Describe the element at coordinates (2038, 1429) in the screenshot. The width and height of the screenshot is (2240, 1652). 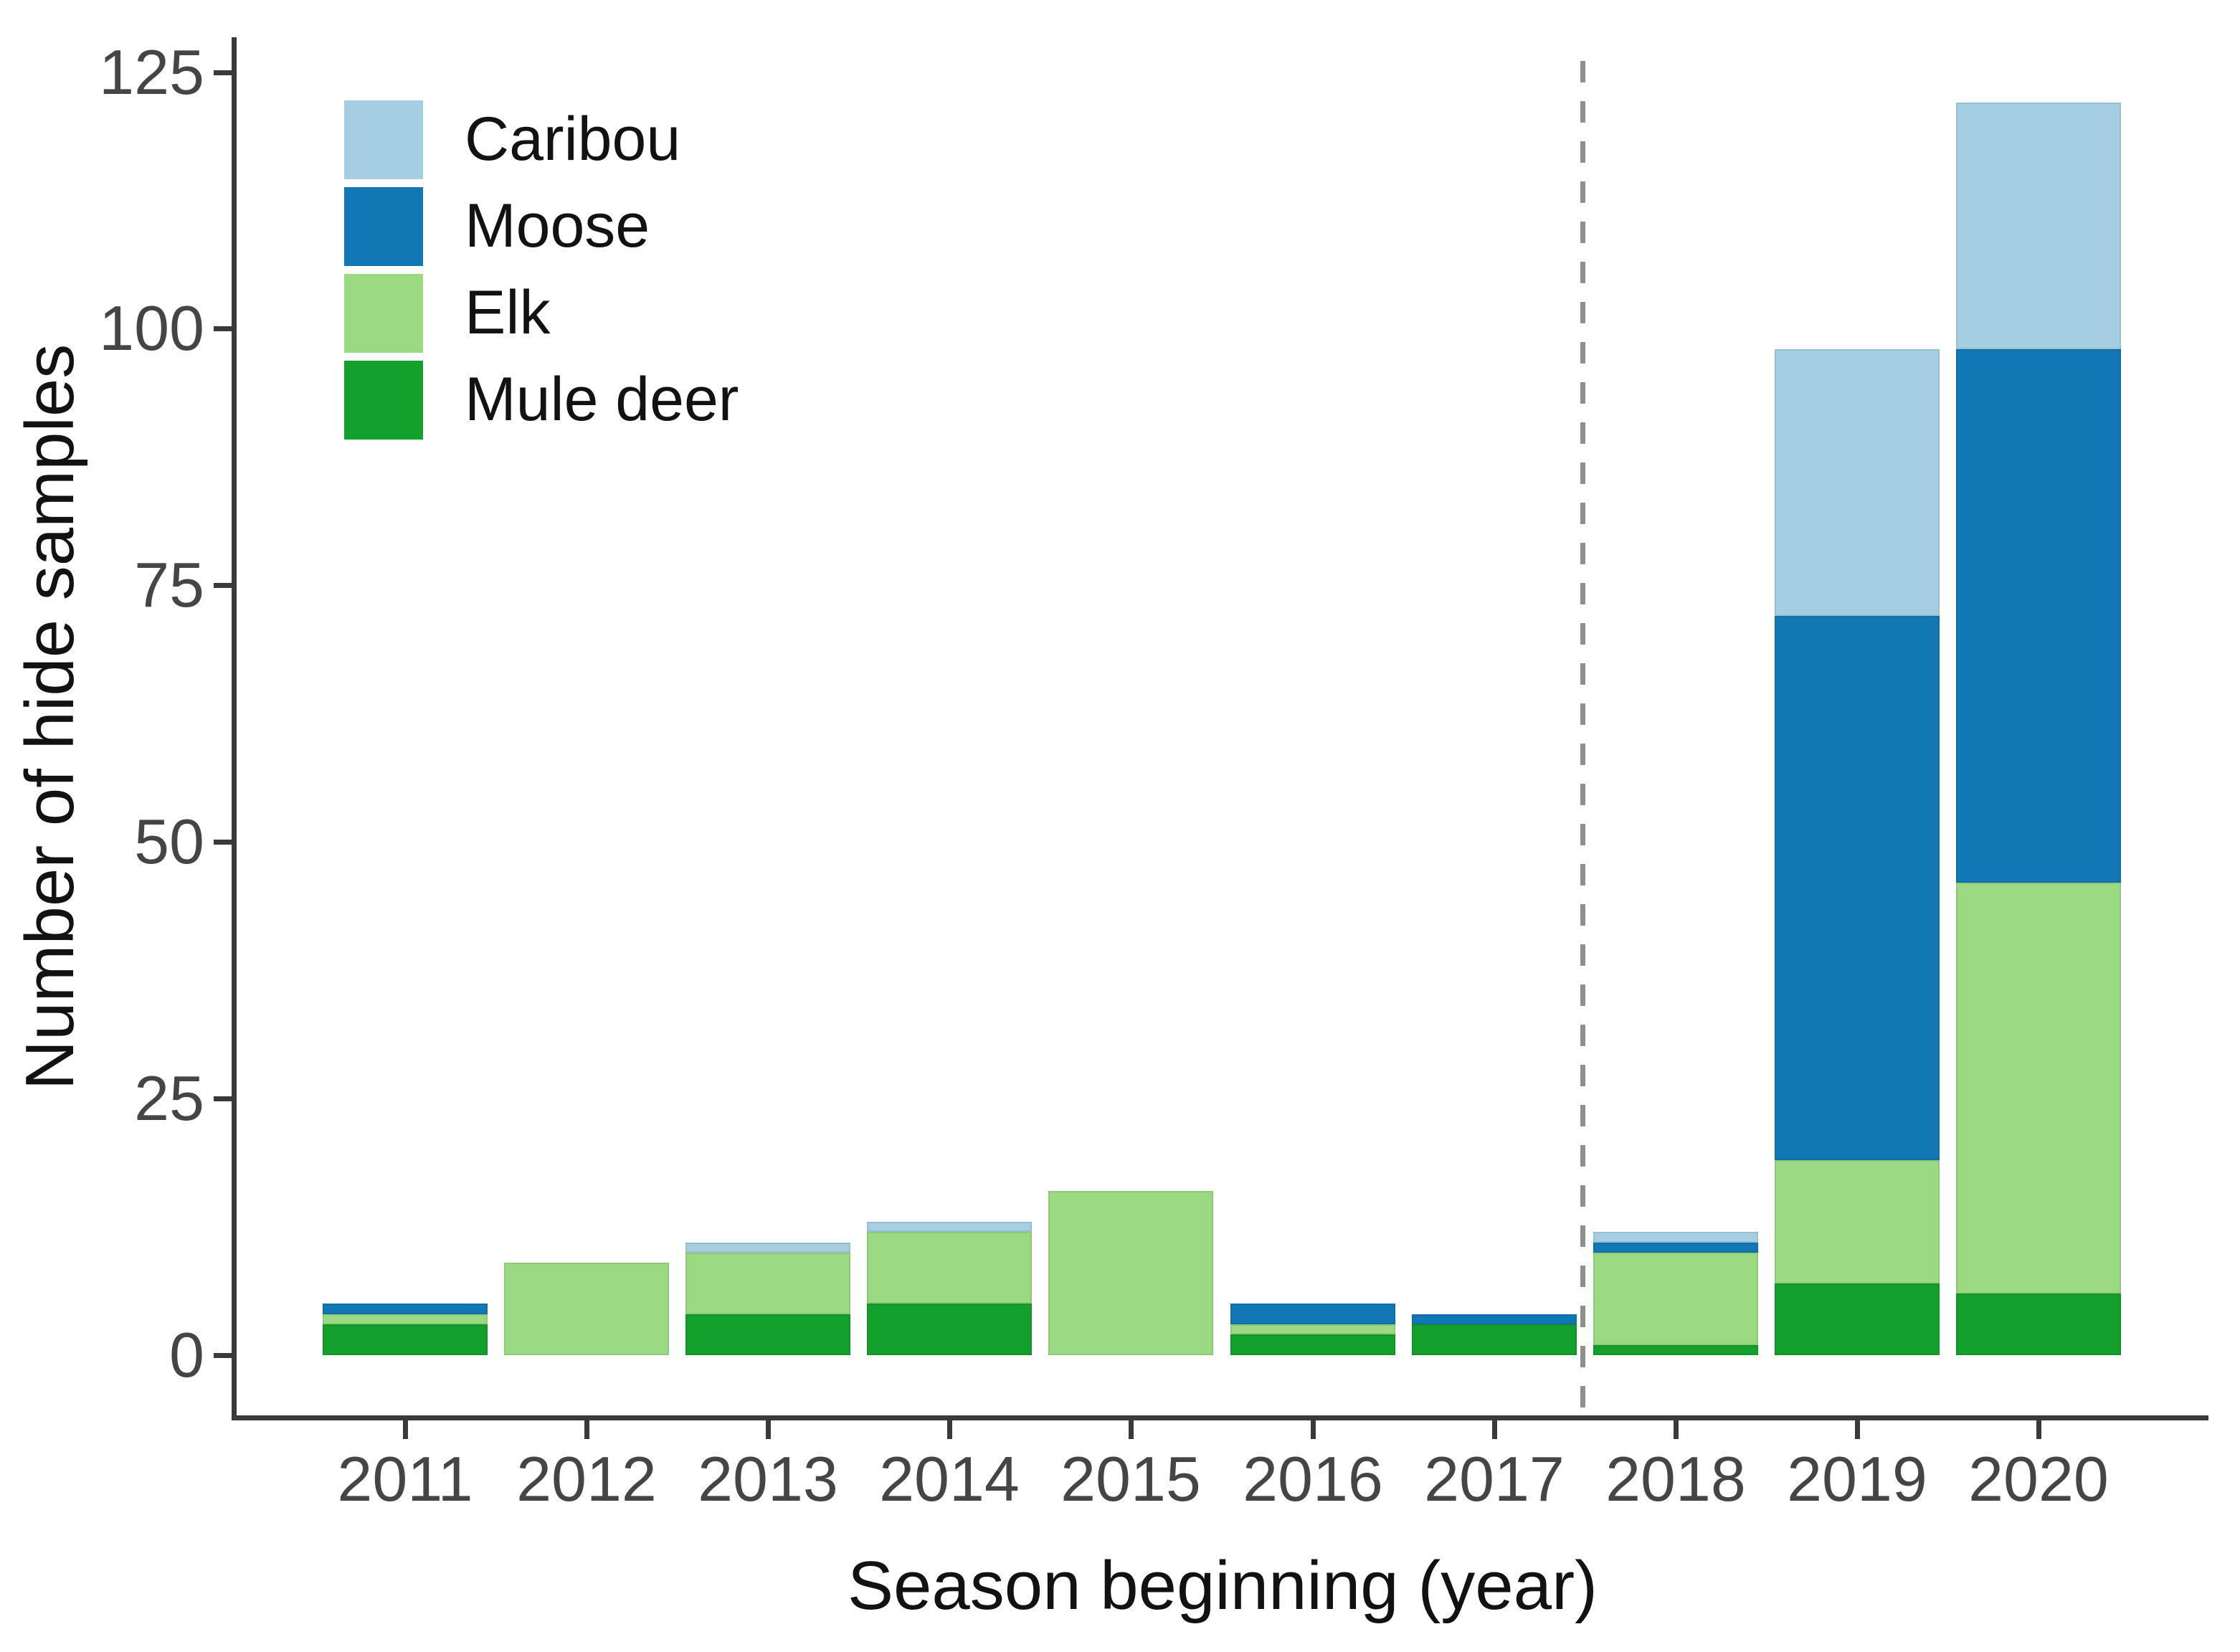
I see `x-tick-2020` at that location.